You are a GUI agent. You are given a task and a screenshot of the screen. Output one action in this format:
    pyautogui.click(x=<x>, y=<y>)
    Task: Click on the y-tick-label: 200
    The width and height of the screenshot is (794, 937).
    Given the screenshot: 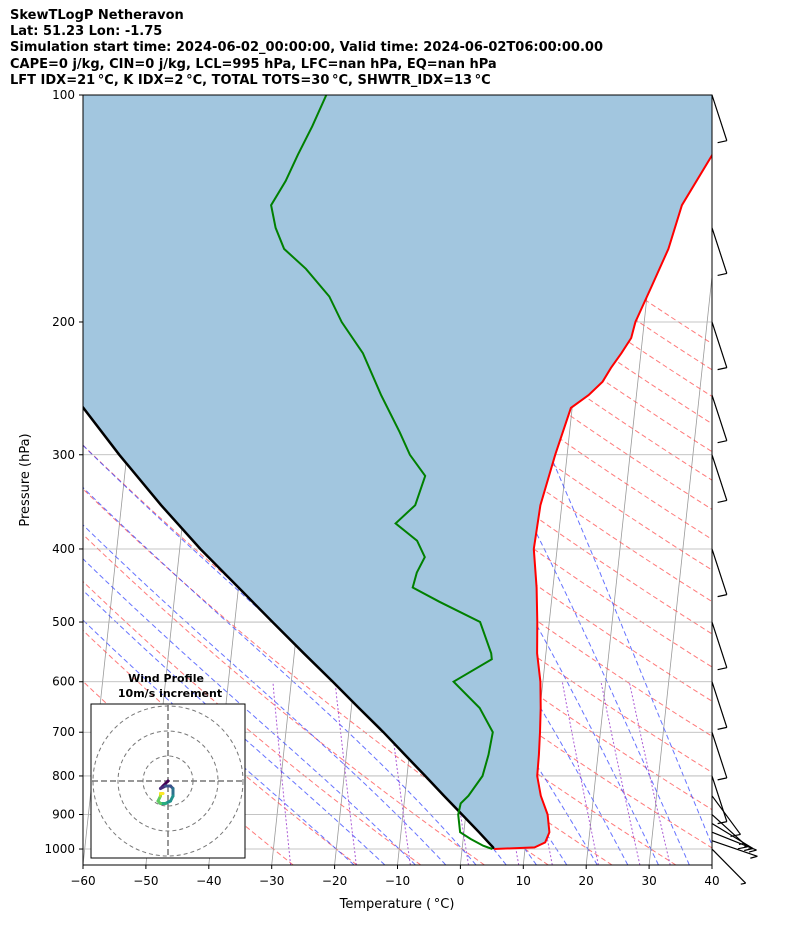 What is the action you would take?
    pyautogui.click(x=63, y=322)
    